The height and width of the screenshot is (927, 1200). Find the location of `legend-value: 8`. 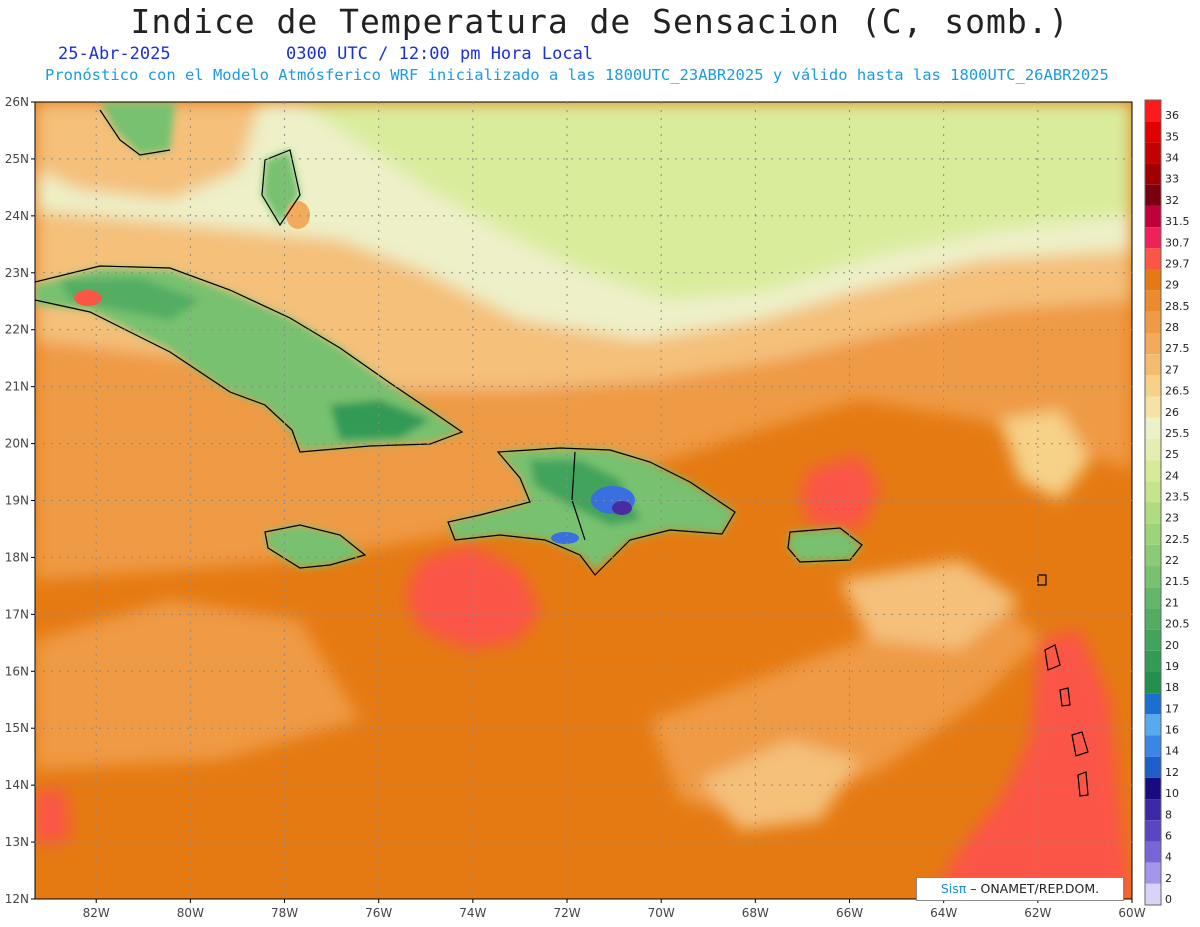

legend-value: 8 is located at coordinates (1168, 814).